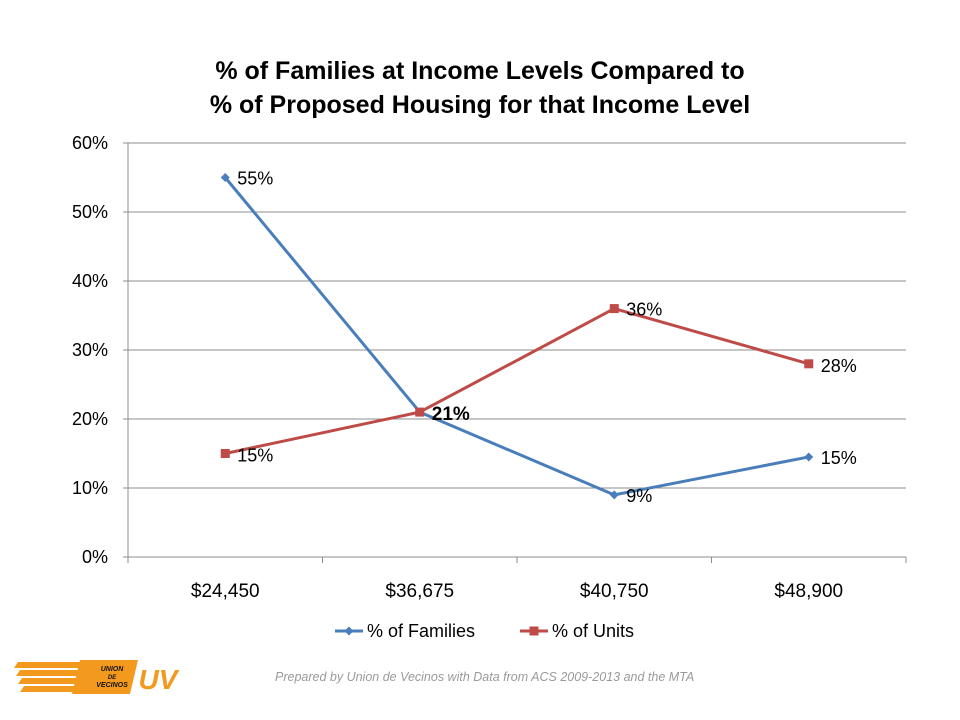 The width and height of the screenshot is (960, 720). Describe the element at coordinates (484, 631) in the screenshot. I see `legend: % of Families % of Units` at that location.